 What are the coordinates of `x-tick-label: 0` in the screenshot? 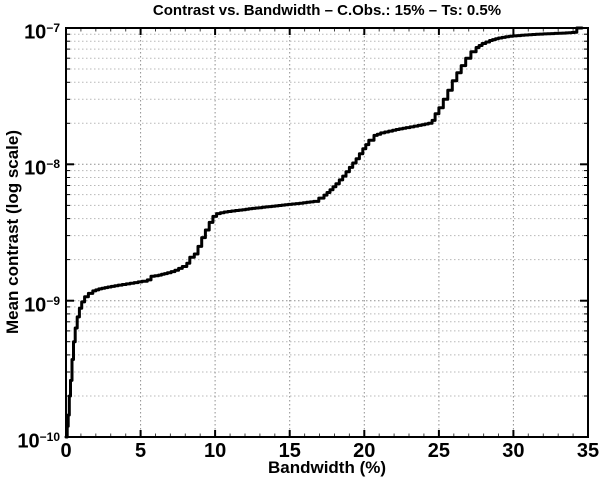 It's located at (66, 451).